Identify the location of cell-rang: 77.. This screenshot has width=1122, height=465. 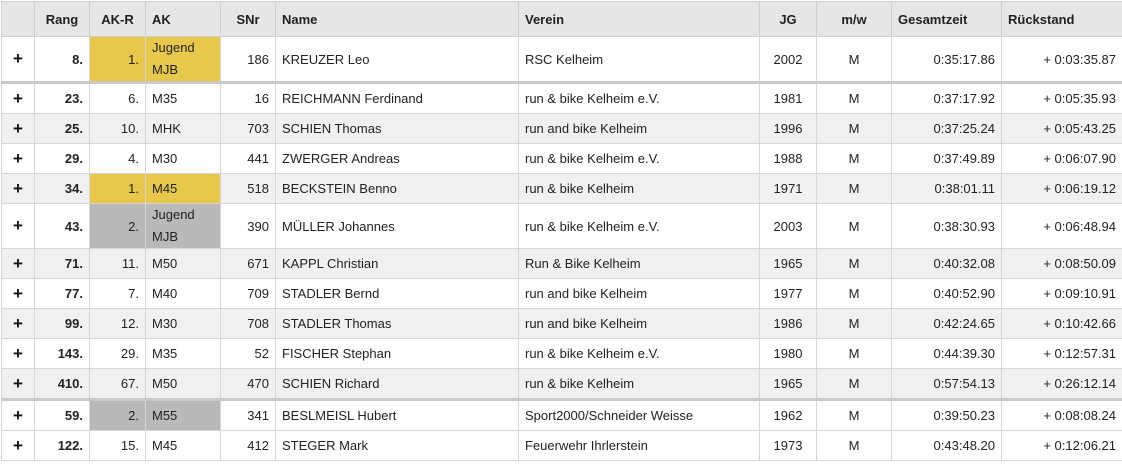
(62, 294).